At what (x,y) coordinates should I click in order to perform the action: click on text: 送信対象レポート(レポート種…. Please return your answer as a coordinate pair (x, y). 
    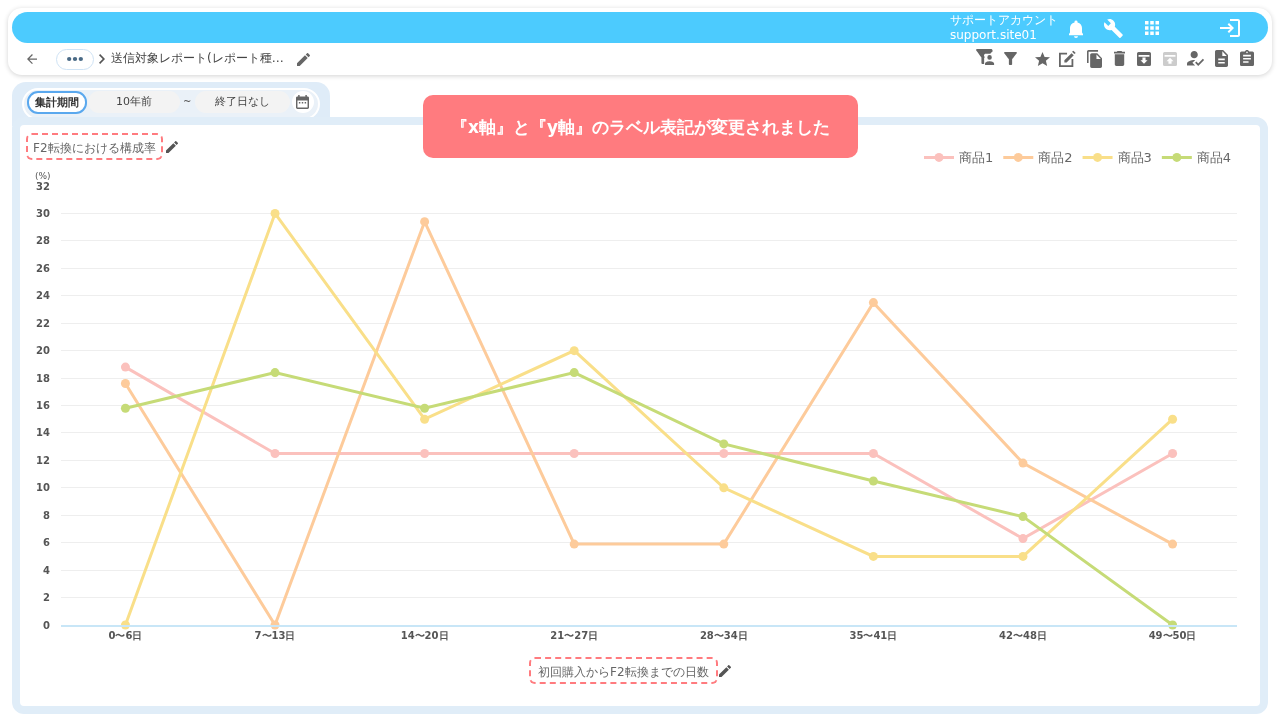
    Looking at the image, I should click on (197, 58).